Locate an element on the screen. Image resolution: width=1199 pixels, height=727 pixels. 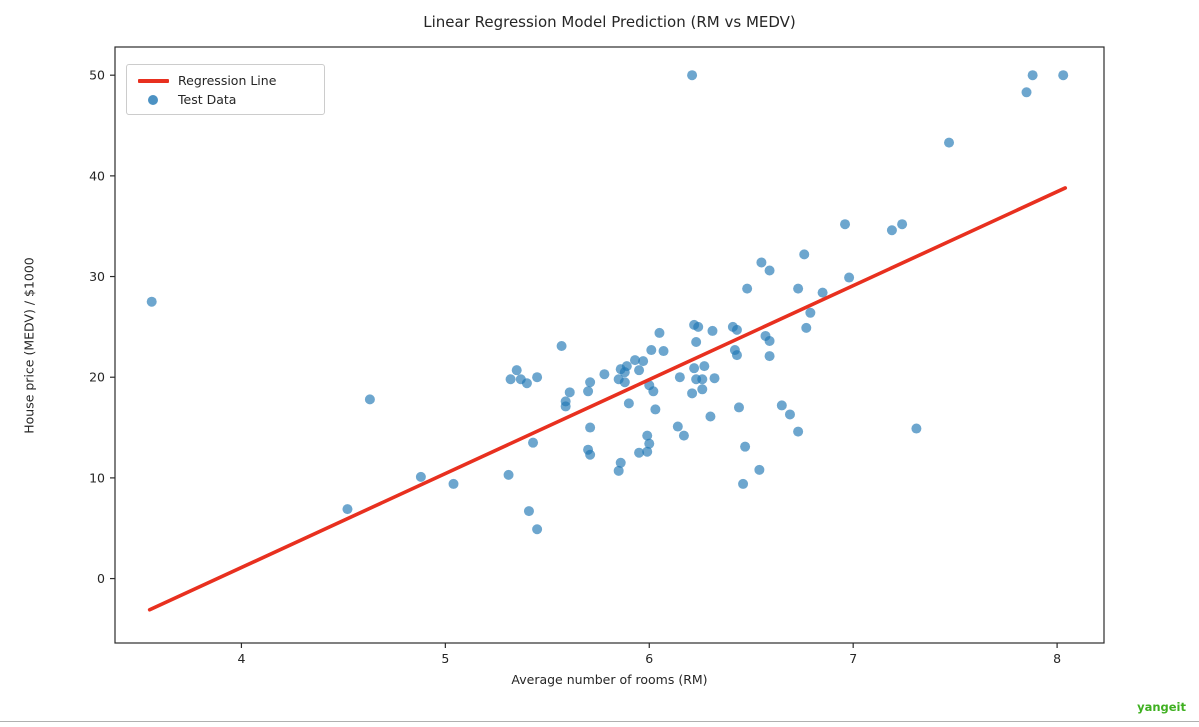
legend-item-regression-line: Regression Line is located at coordinates (225, 80).